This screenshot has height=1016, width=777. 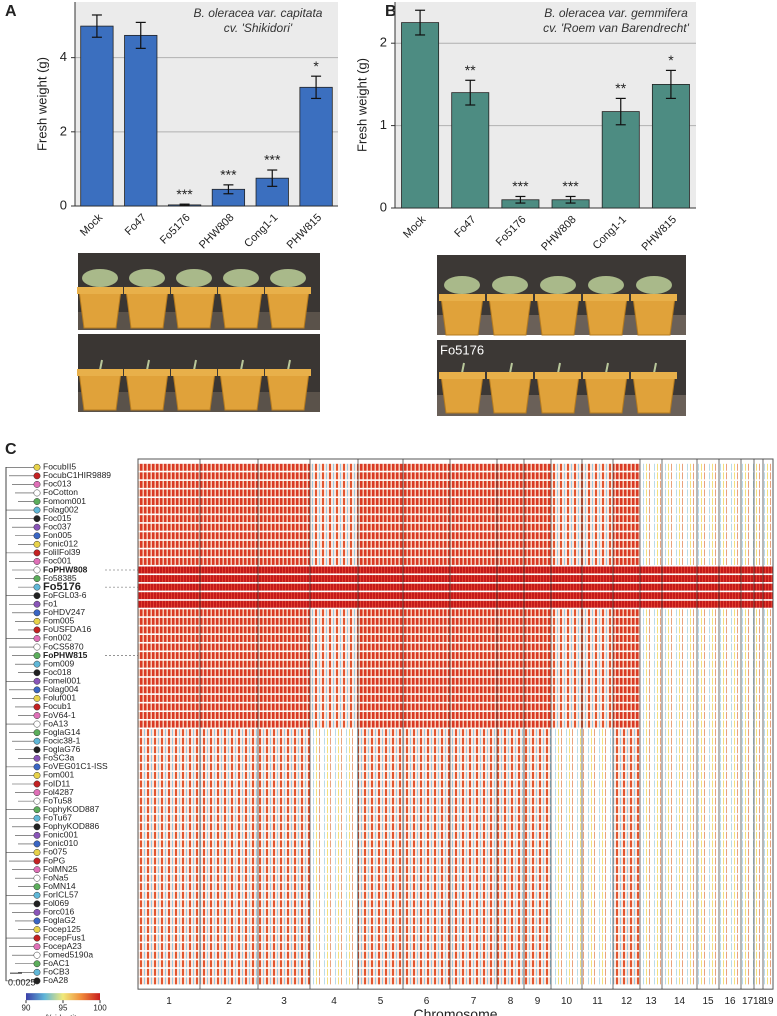 I want to click on x-tick-label: PHW815, so click(x=305, y=232).